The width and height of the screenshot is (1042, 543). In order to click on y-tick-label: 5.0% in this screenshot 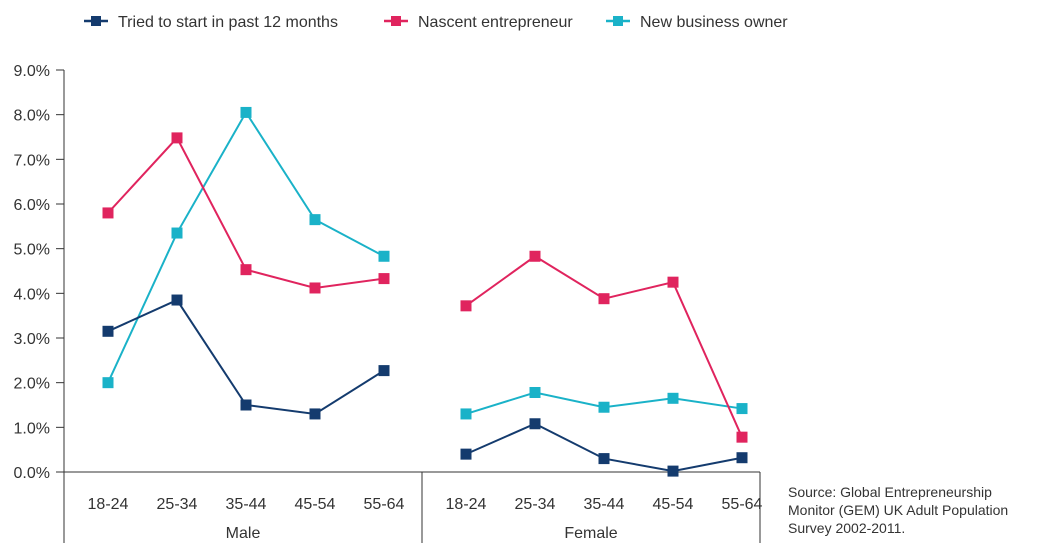, I will do `click(32, 250)`.